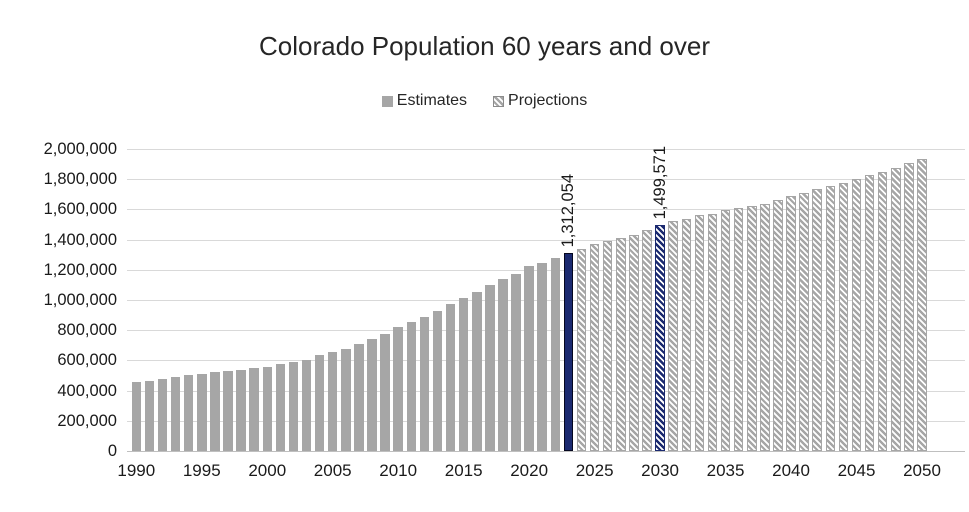  Describe the element at coordinates (830, 318) in the screenshot. I see `bar-2043` at that location.